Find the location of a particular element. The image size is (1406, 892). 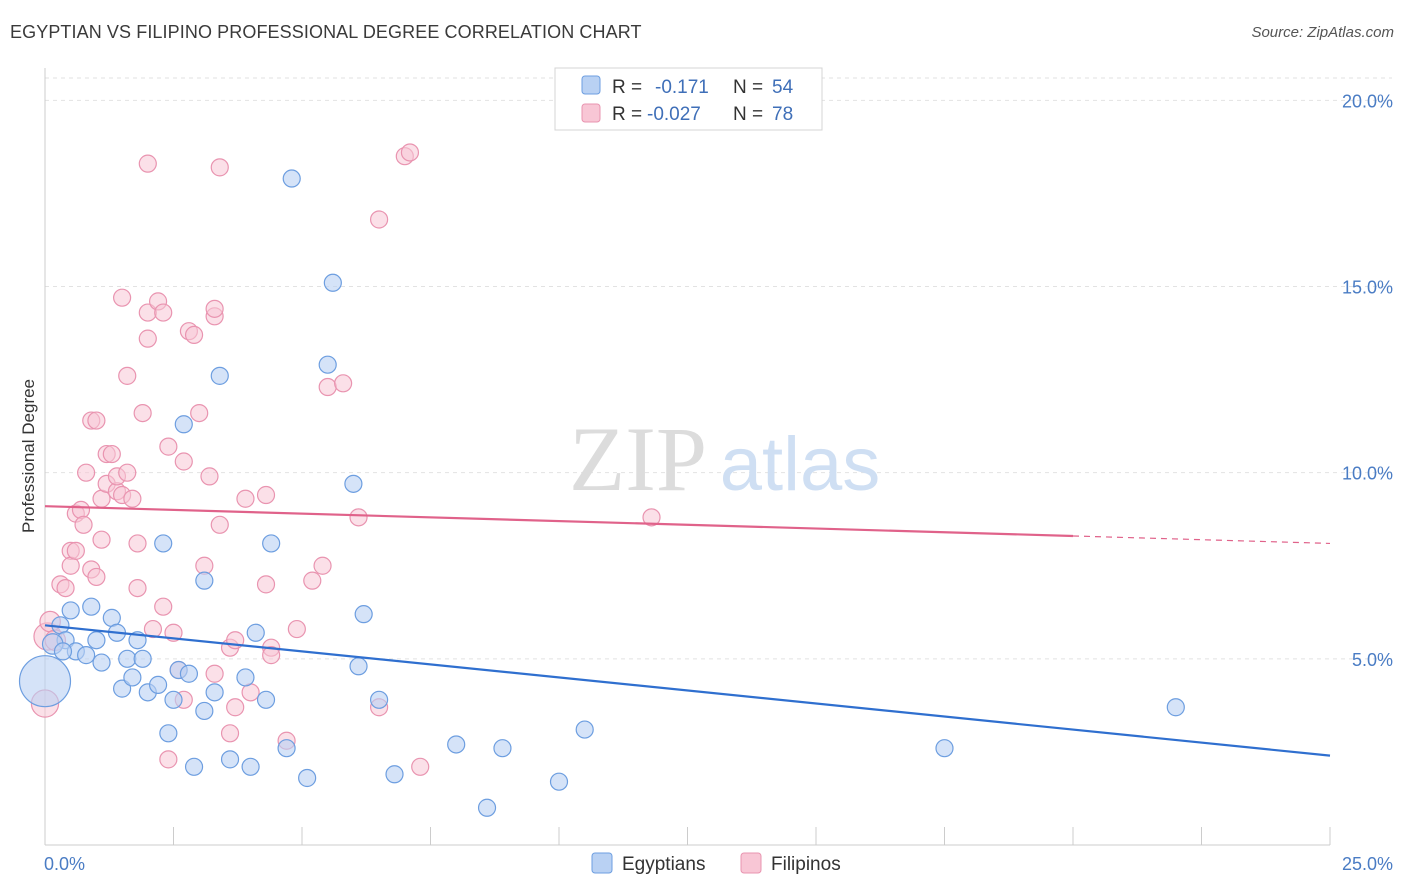

legend-n-label-2: N = is located at coordinates (748, 114).